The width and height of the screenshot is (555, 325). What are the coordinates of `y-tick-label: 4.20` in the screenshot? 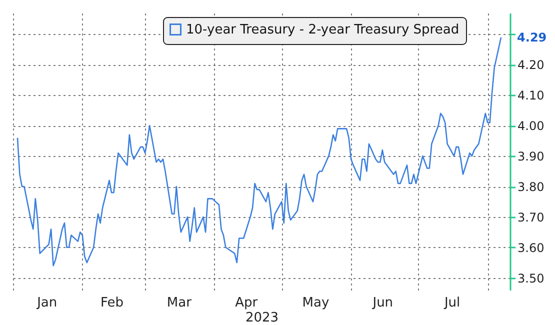 It's located at (531, 65).